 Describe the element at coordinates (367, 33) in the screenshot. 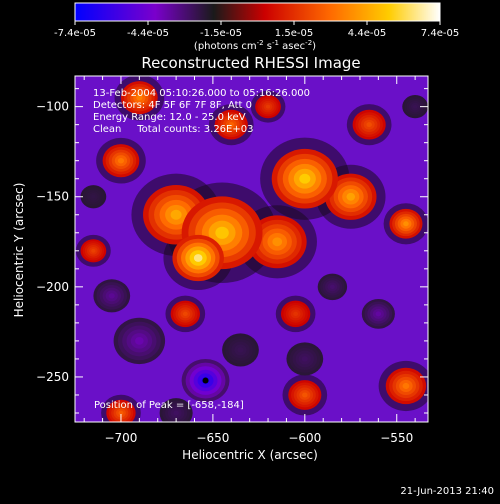

I see `colorbar-tick-label: 4.4e-05` at that location.